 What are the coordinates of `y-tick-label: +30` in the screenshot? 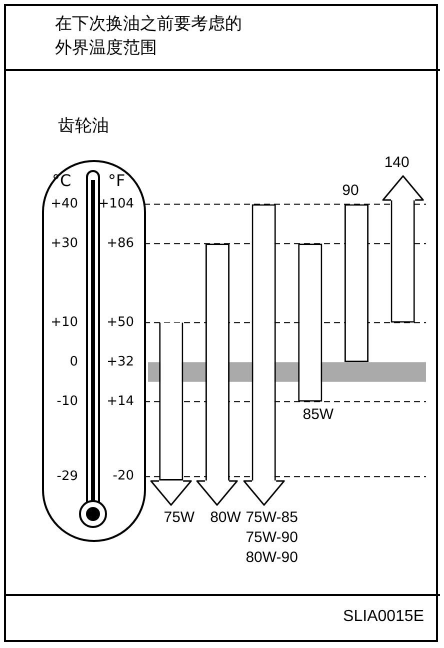 It's located at (64, 244).